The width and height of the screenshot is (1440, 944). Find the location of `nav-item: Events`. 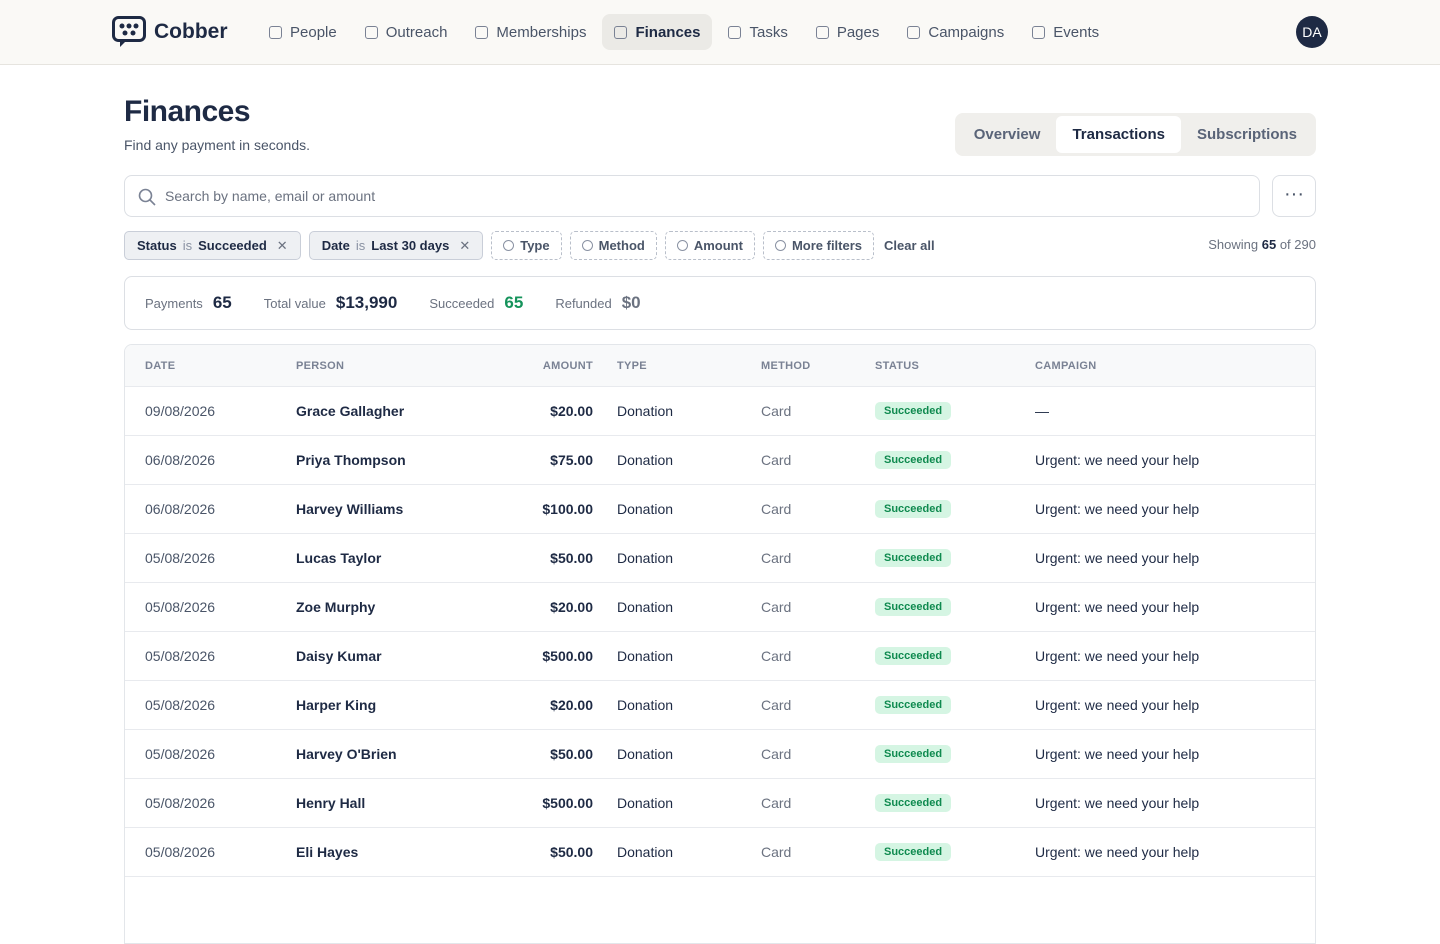

nav-item: Events is located at coordinates (1065, 32).